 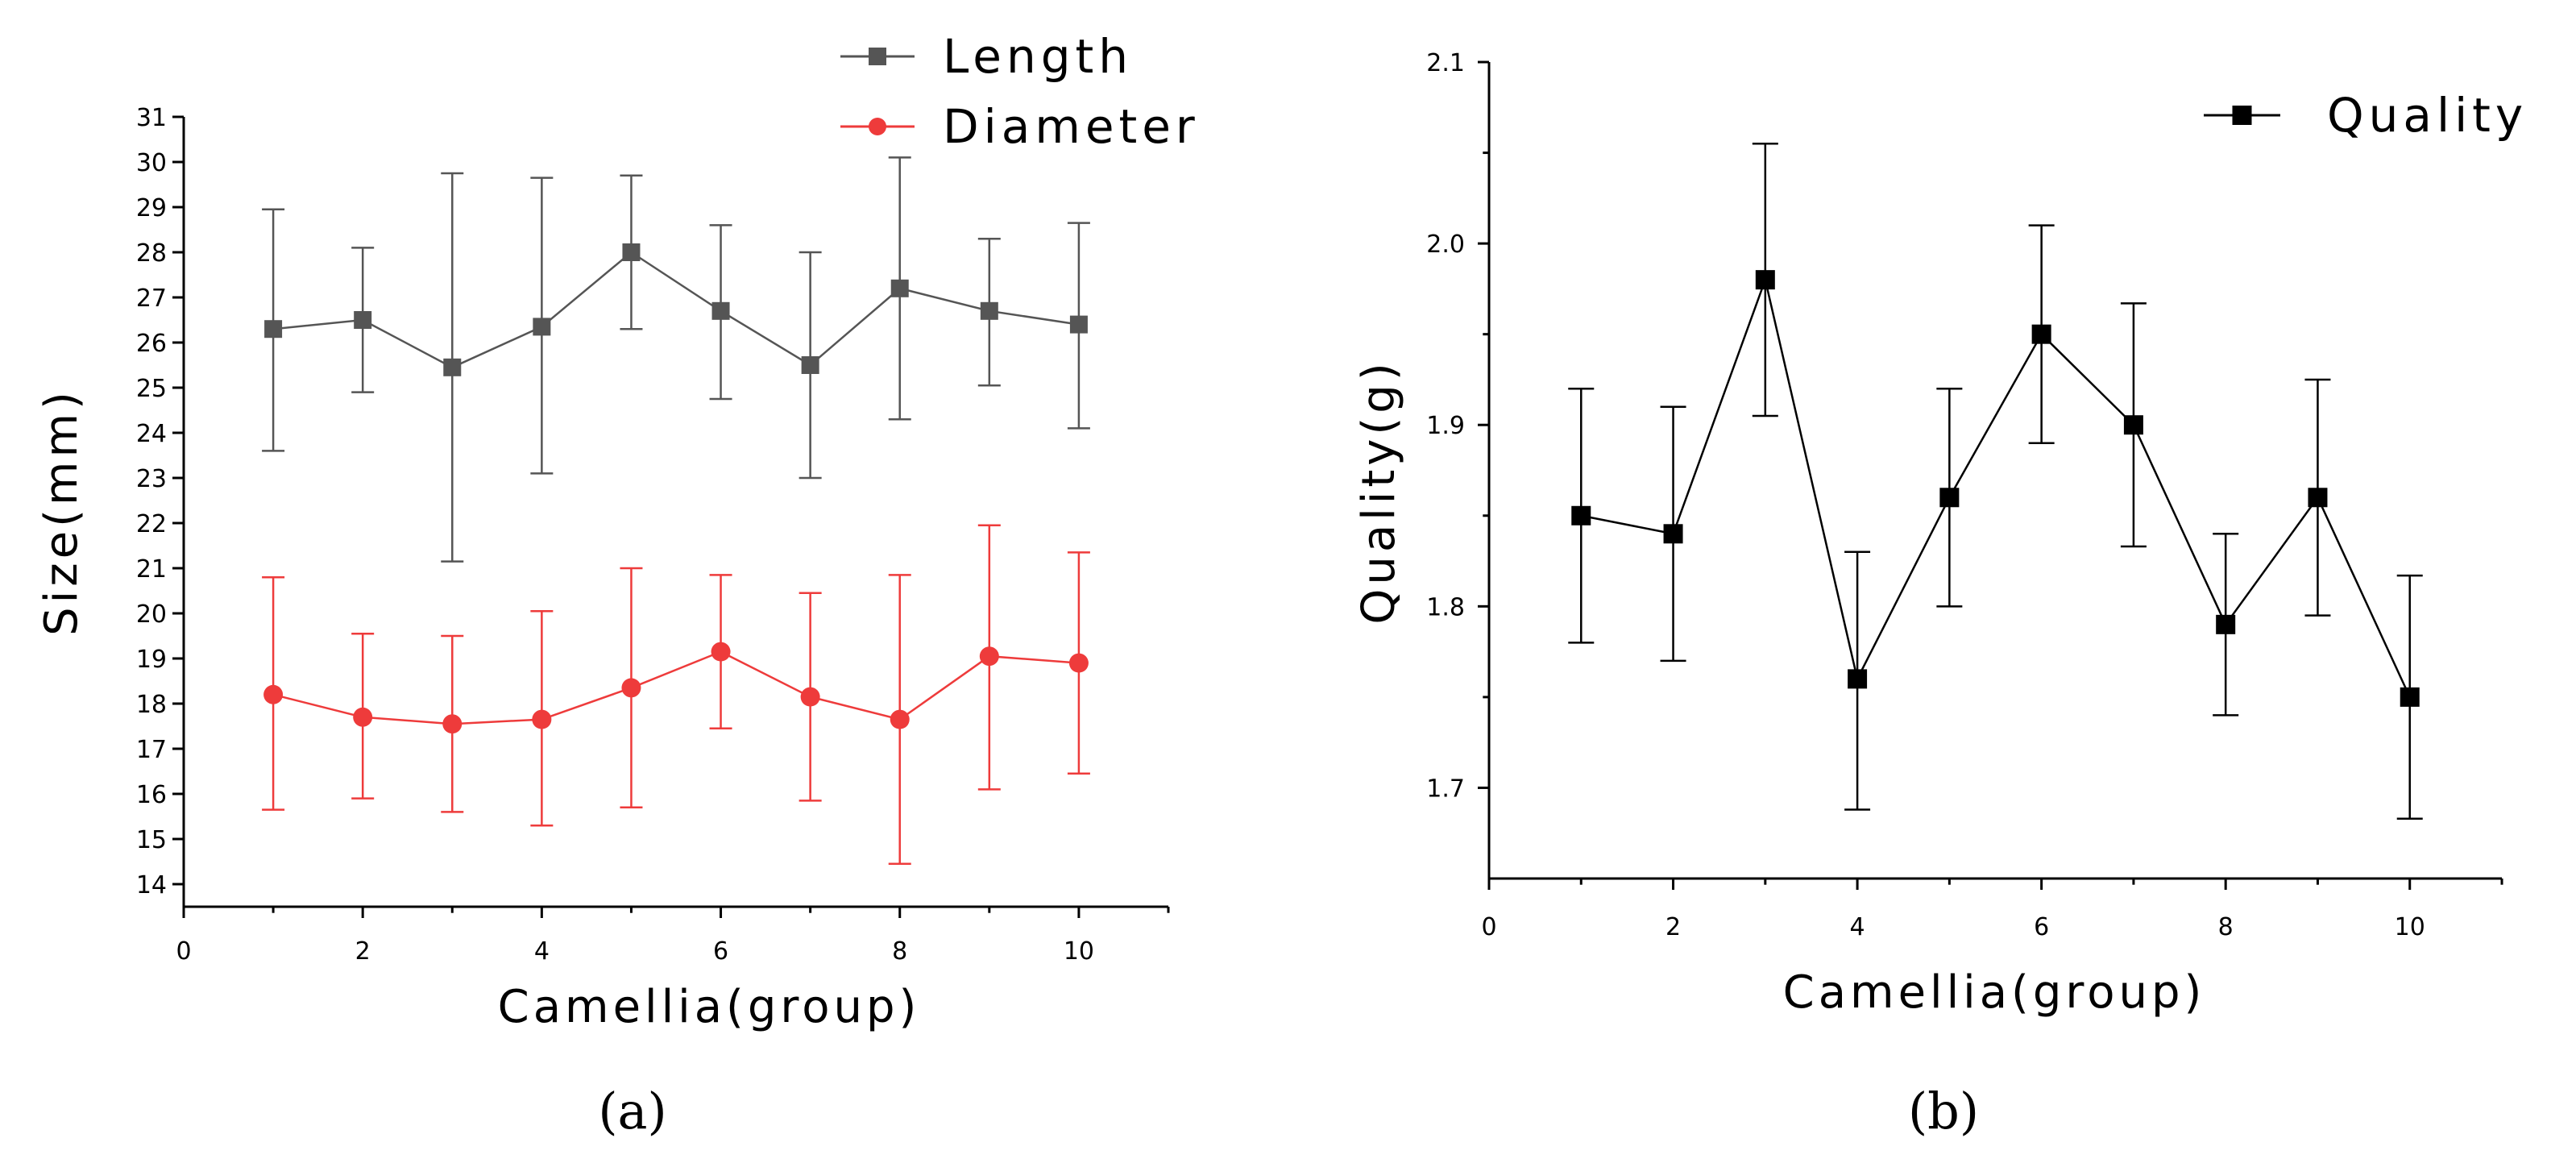 I want to click on y-tick-label: 16, so click(x=151, y=795).